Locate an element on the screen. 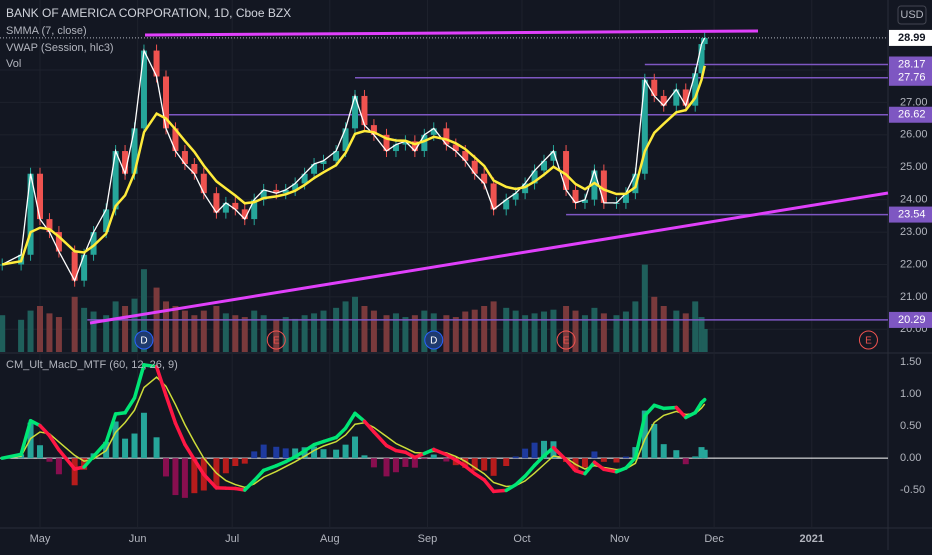 Image resolution: width=932 pixels, height=555 pixels. macd-tick-label: 1.50 is located at coordinates (910, 362).